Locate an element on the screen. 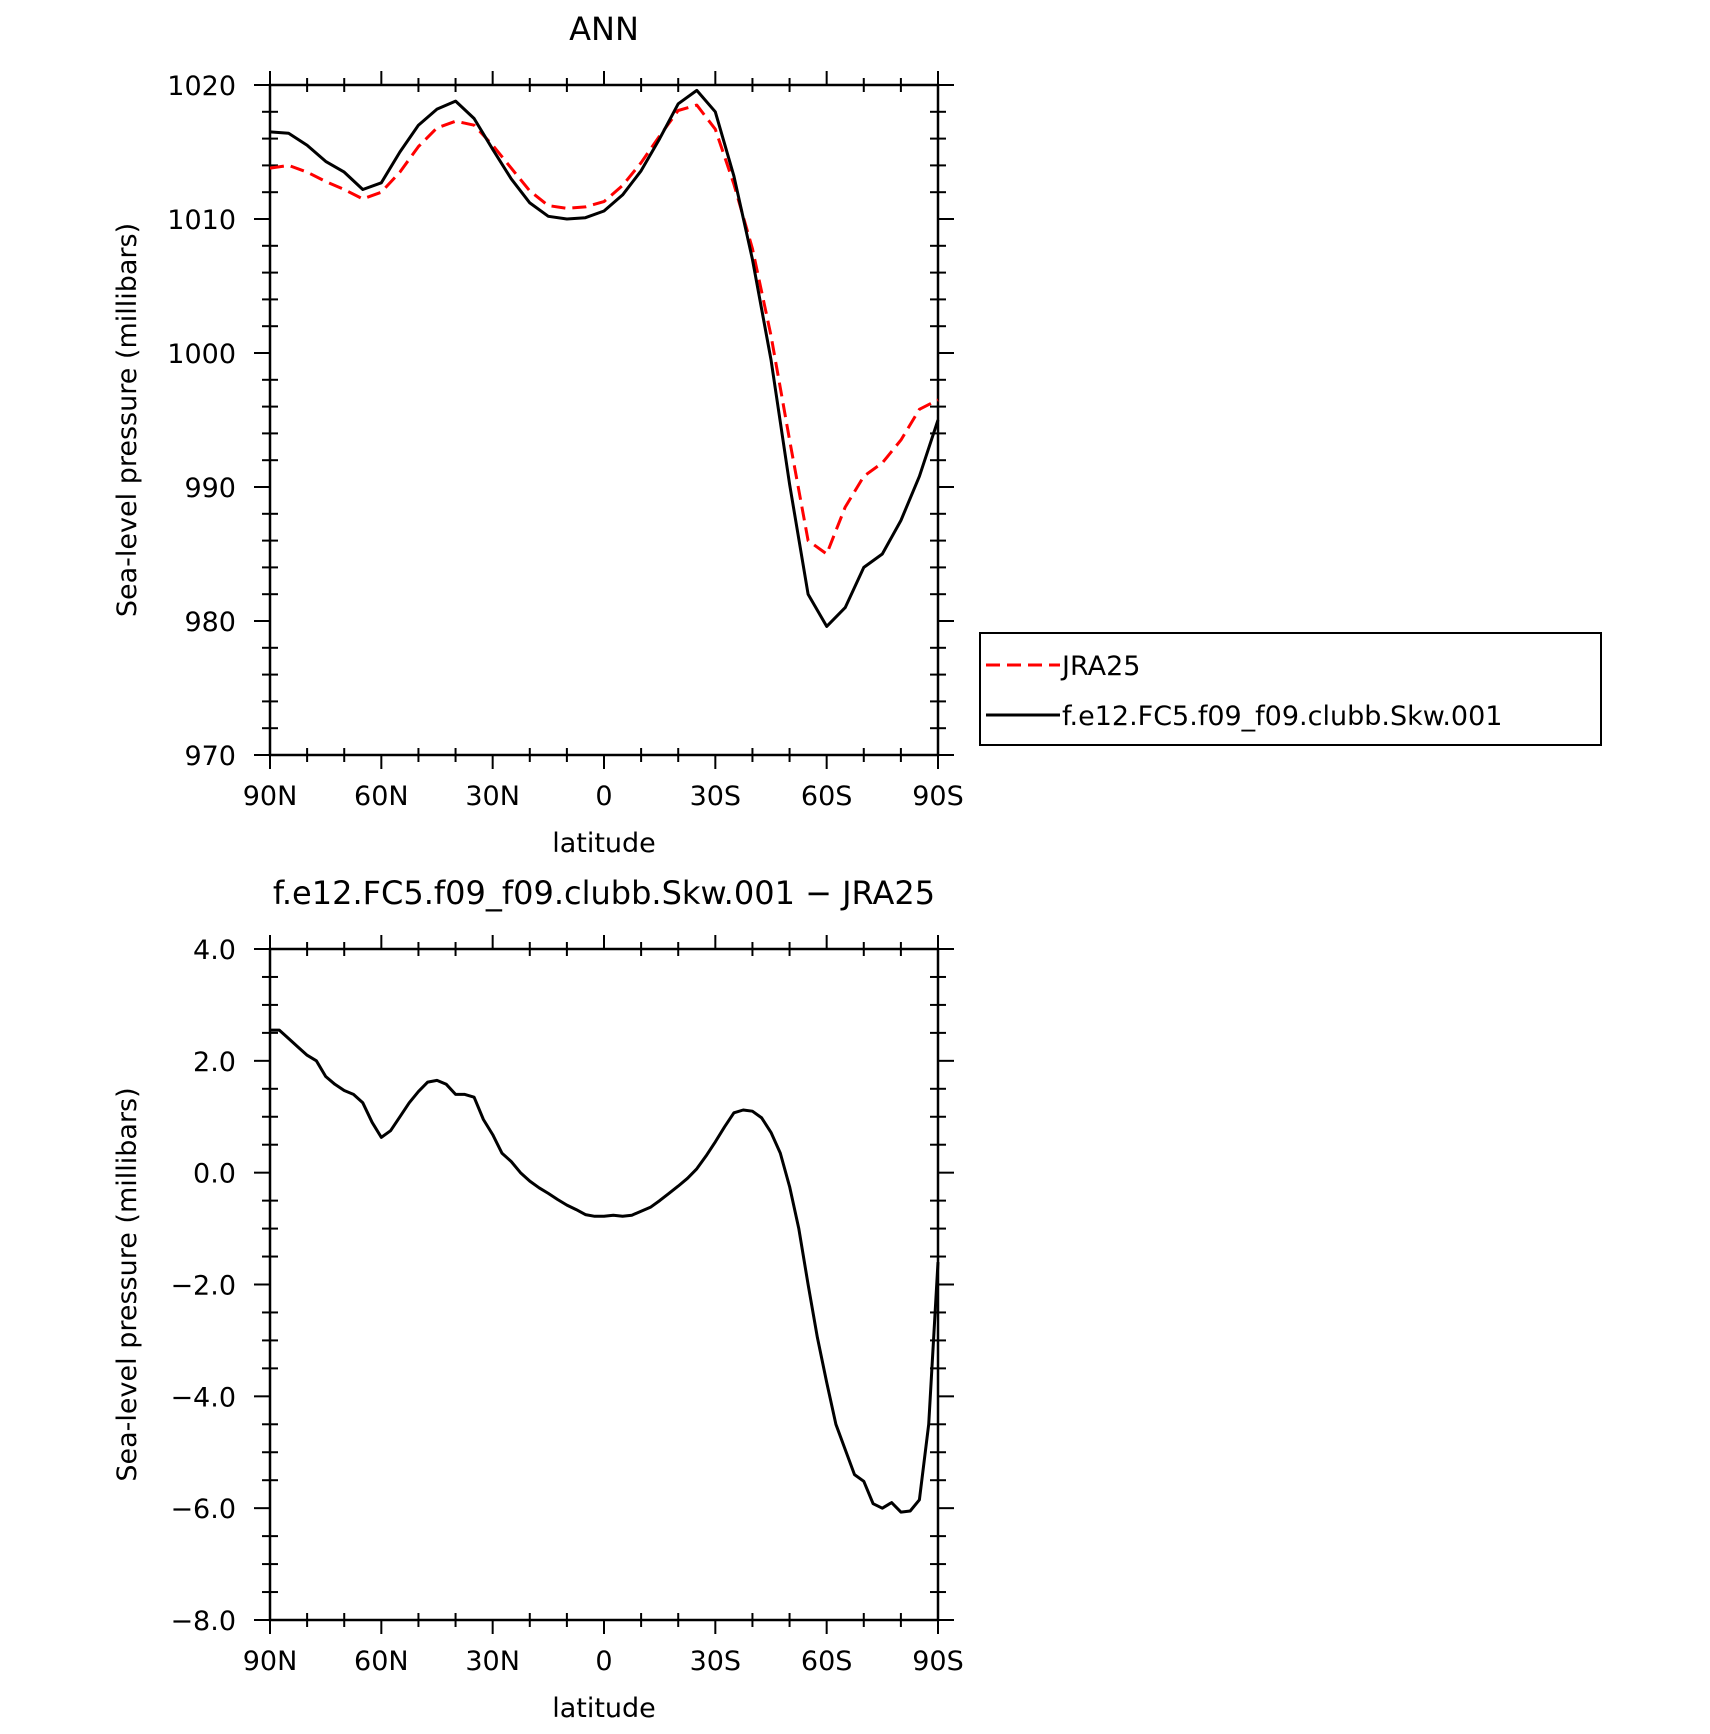 The image size is (1710, 1734). y-tick-label: −4.0 is located at coordinates (203, 1397).